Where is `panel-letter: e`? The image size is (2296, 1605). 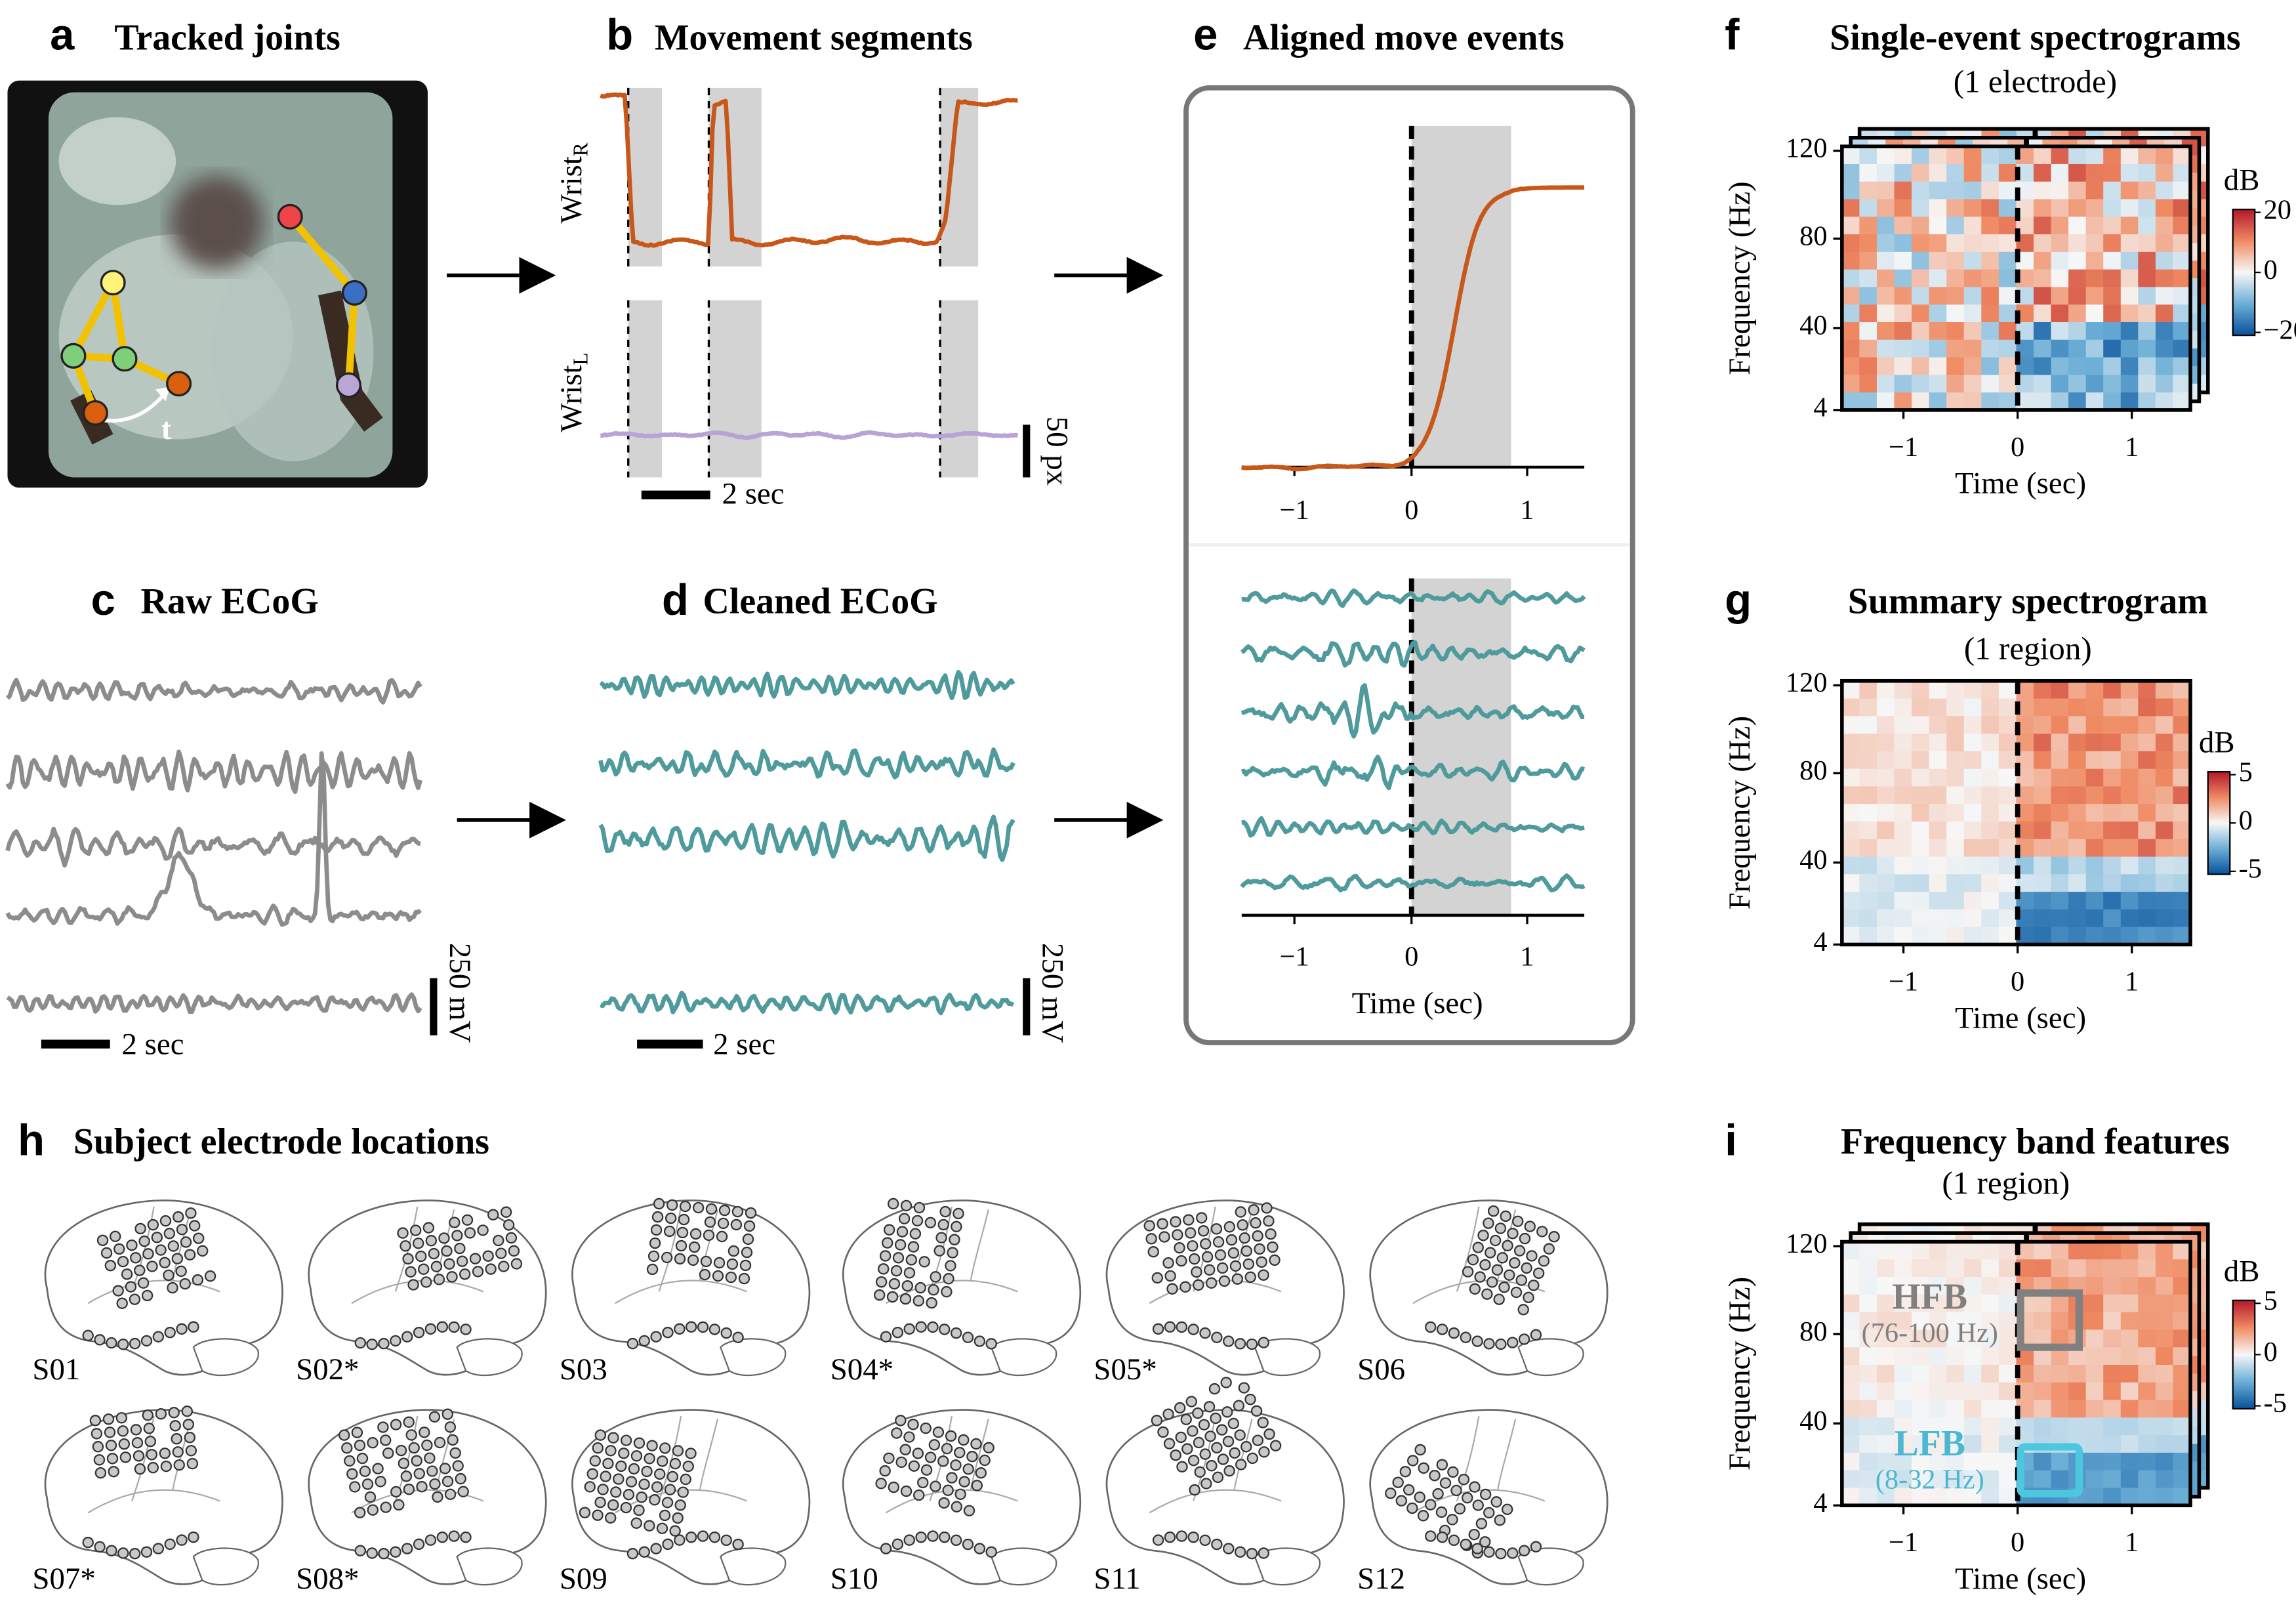
panel-letter: e is located at coordinates (1205, 35).